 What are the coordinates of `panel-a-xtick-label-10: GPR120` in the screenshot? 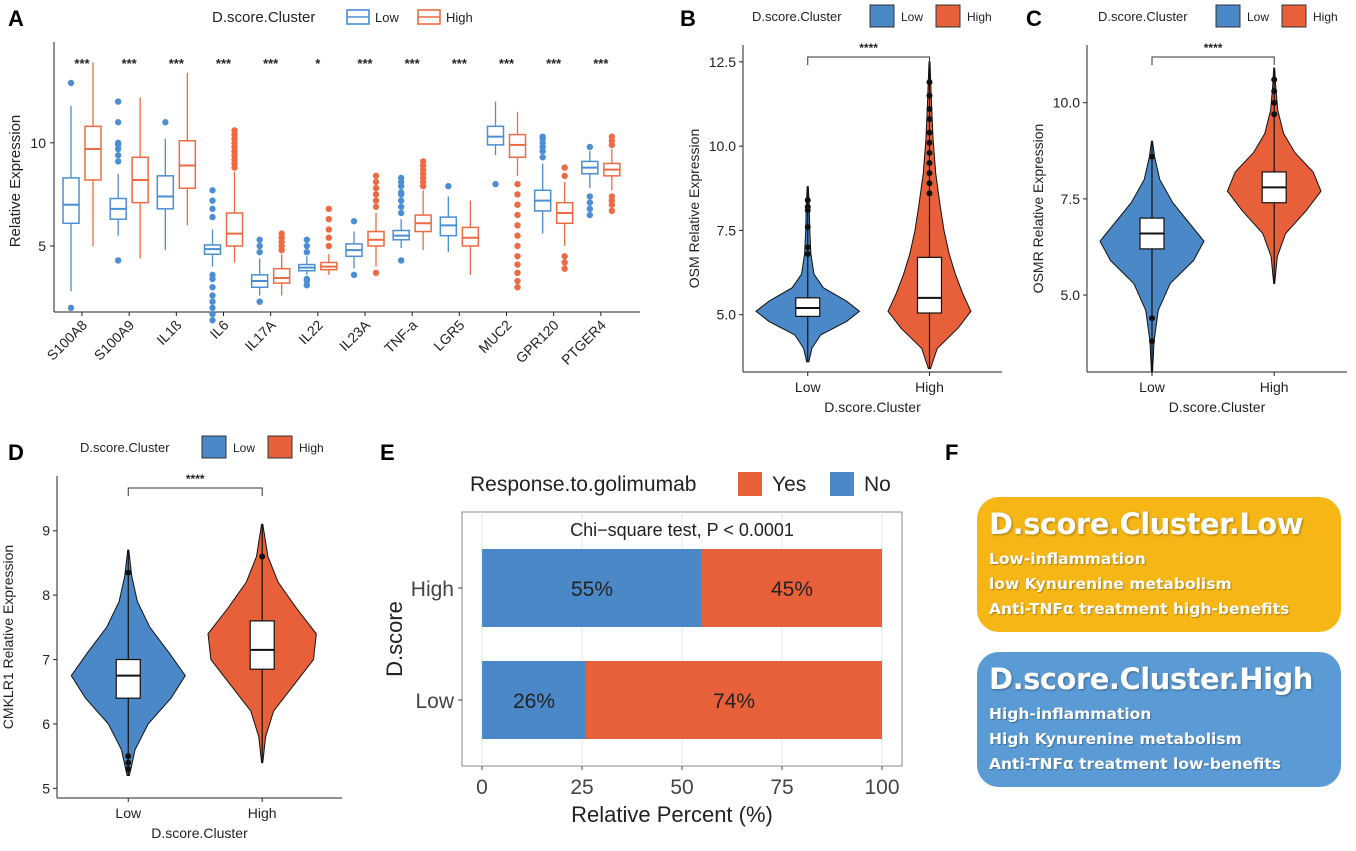 It's located at (537, 341).